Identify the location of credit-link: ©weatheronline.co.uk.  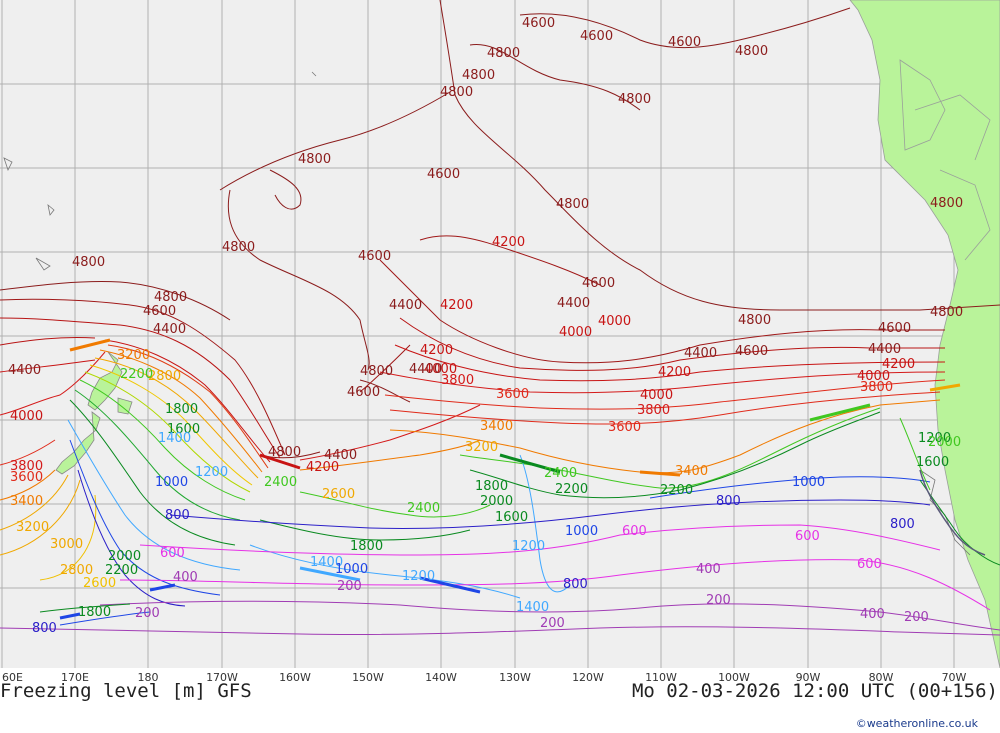
(916, 723).